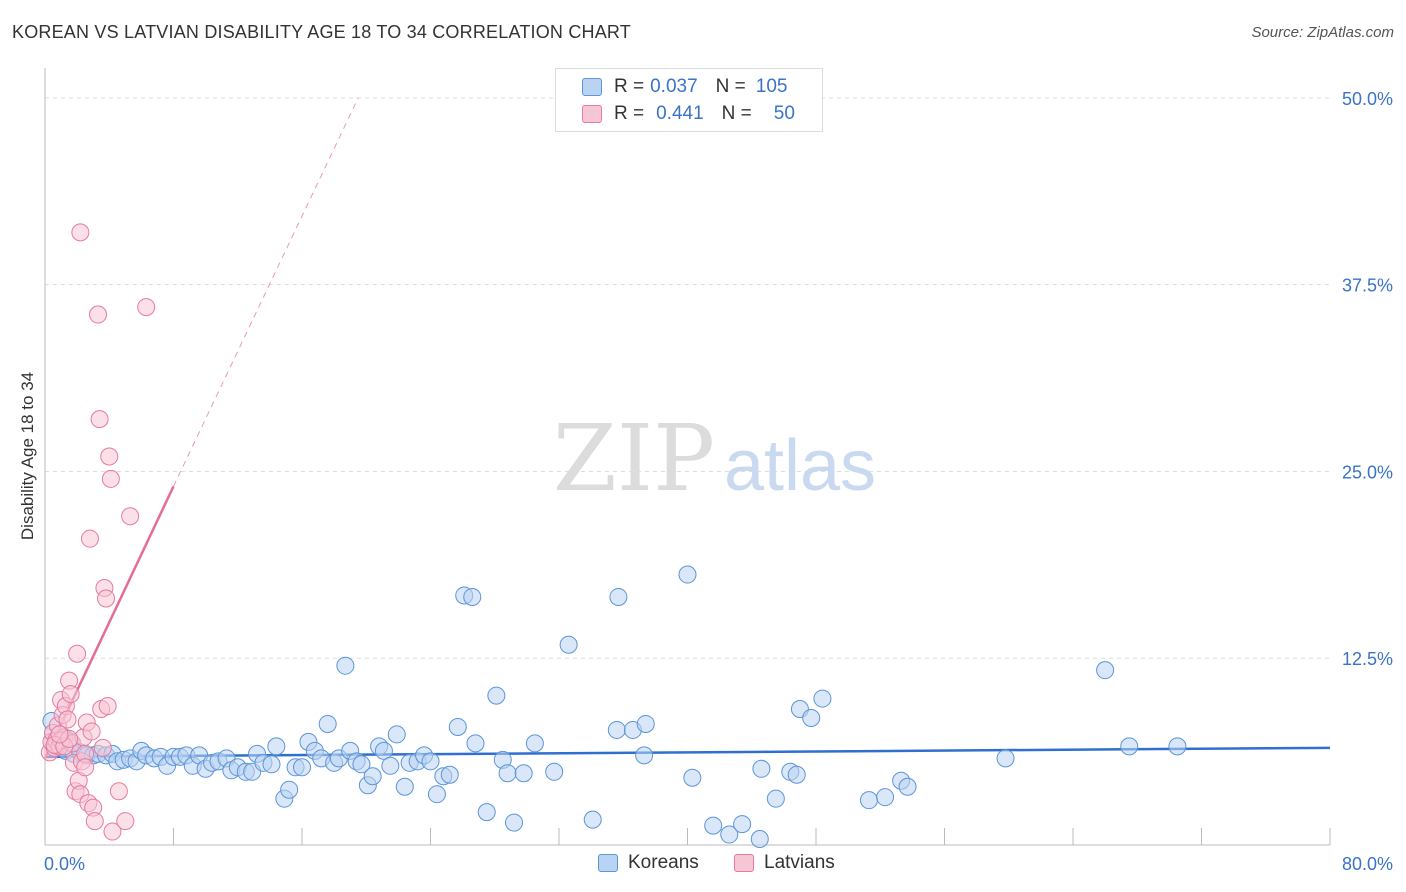 This screenshot has width=1406, height=892. Describe the element at coordinates (629, 86) in the screenshot. I see `korean-r-label: R =` at that location.